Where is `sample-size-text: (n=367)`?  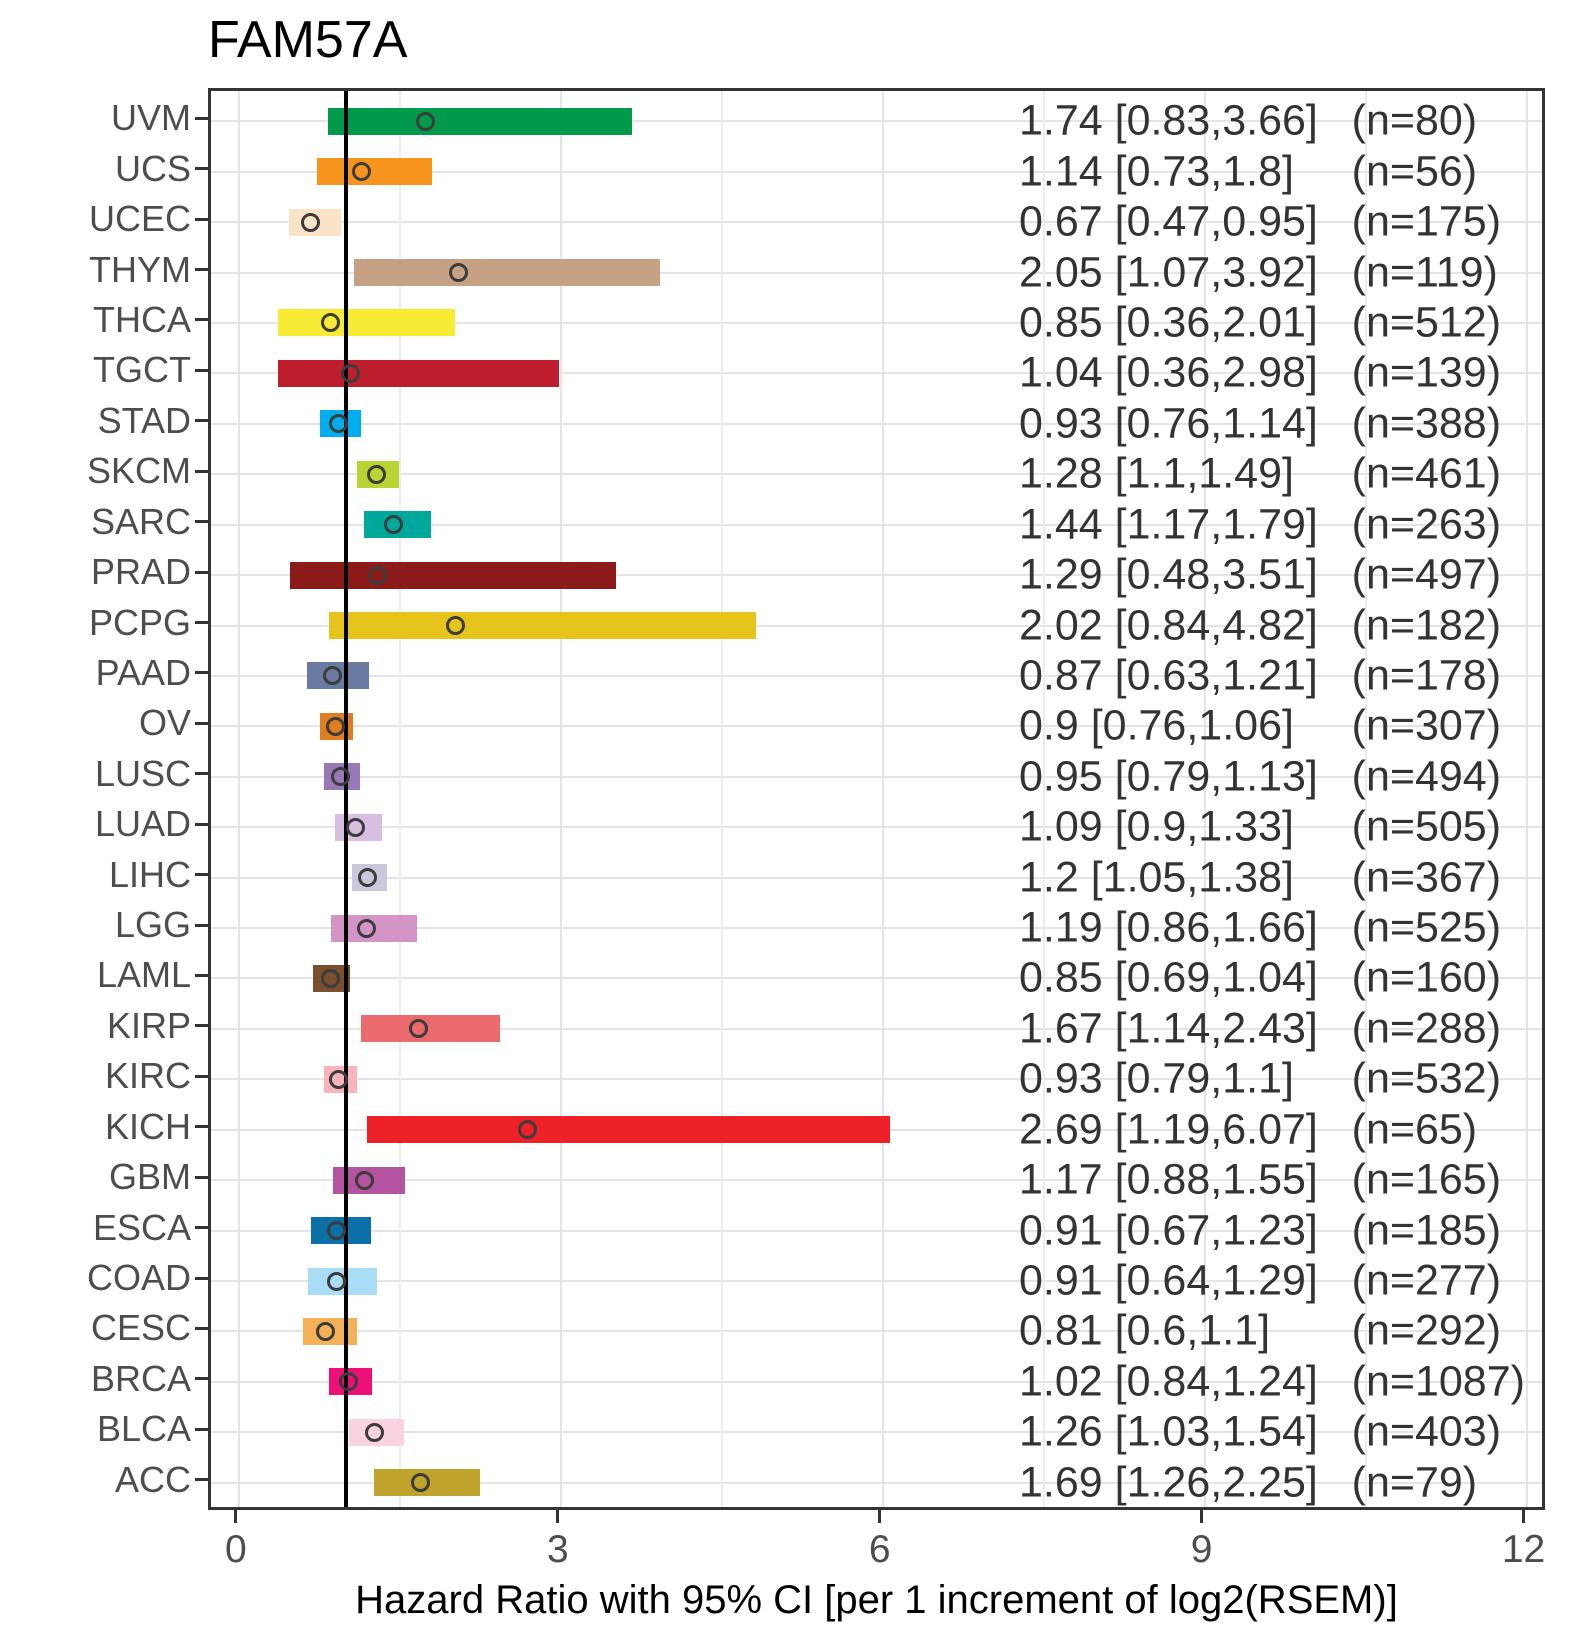 sample-size-text: (n=367) is located at coordinates (1426, 877).